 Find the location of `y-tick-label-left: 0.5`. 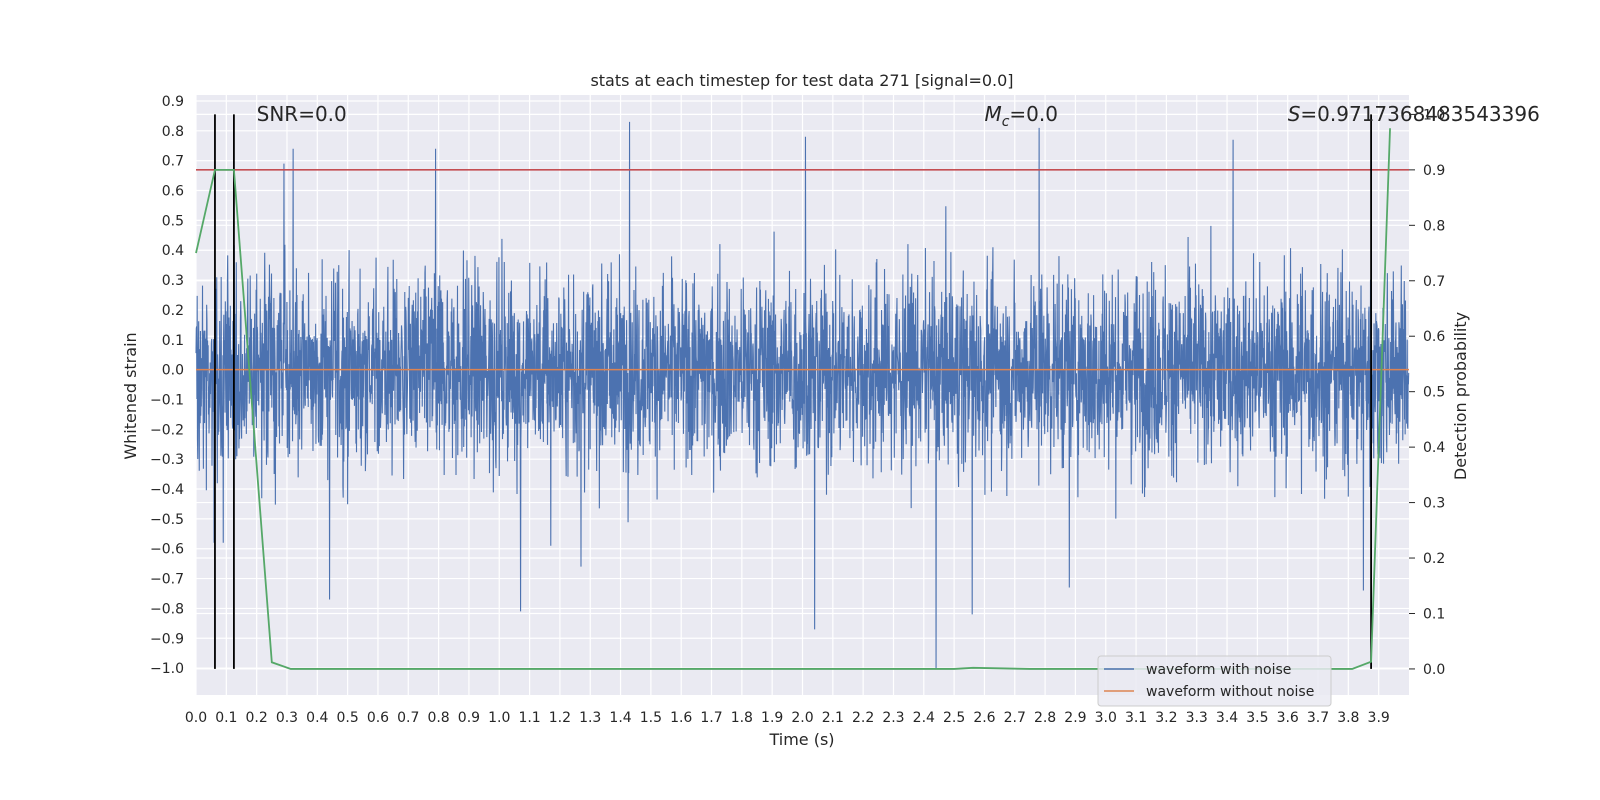

y-tick-label-left: 0.5 is located at coordinates (173, 221).